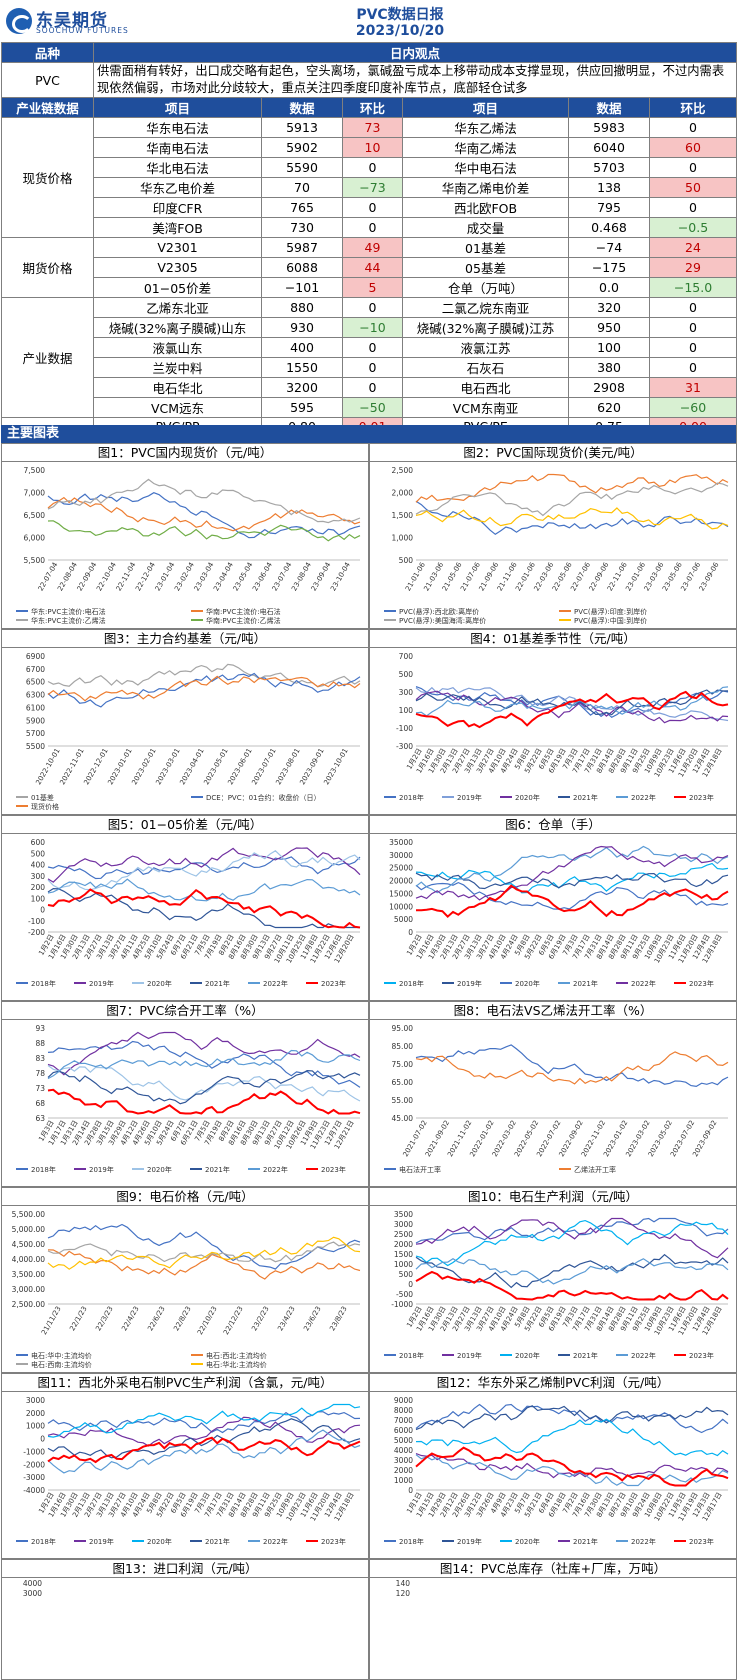 This screenshot has height=1680, width=737. I want to click on y-tick-label: 3000, so click(403, 1224).